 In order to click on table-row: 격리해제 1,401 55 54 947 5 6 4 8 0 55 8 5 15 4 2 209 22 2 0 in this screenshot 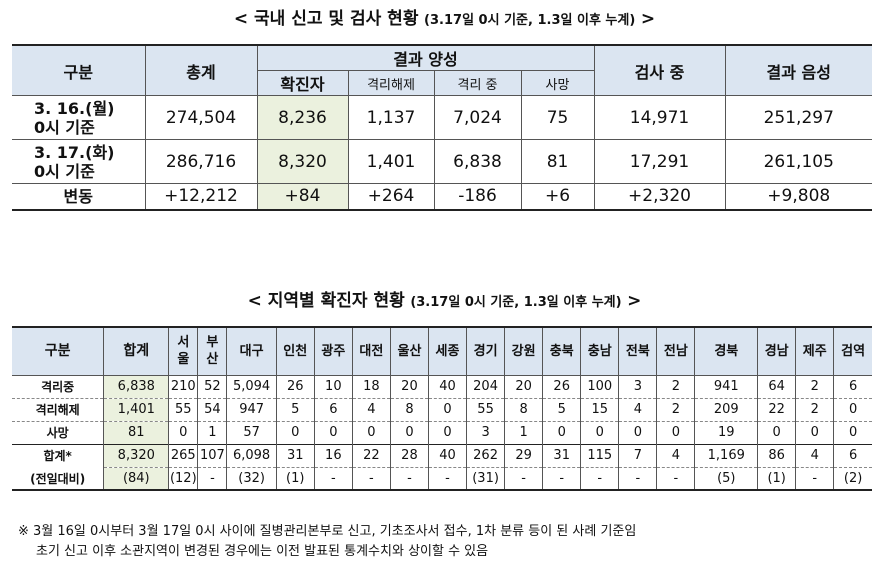, I will do `click(442, 410)`.